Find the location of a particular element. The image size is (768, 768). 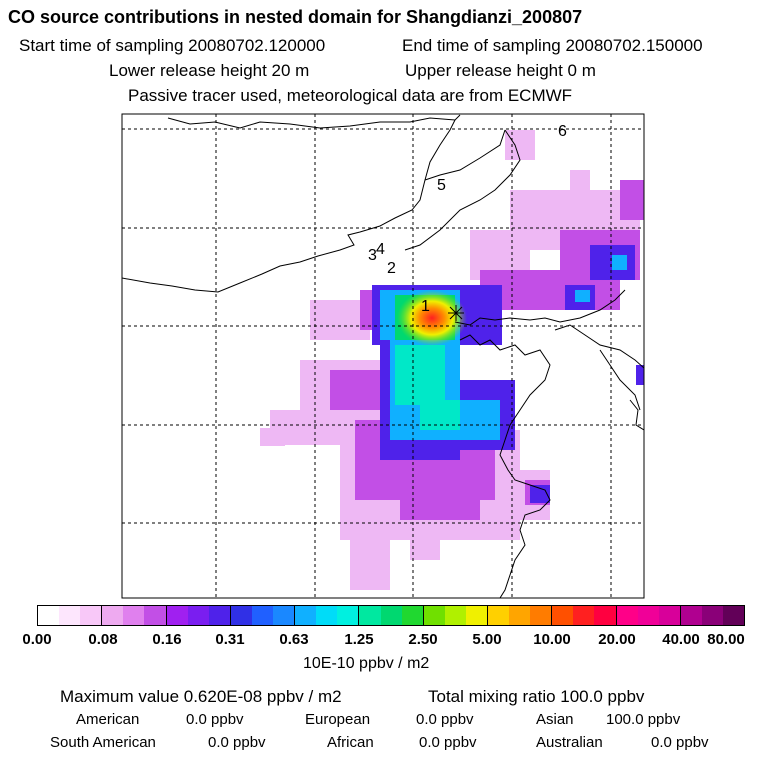

colorbar-tick: 5.00 is located at coordinates (487, 639).